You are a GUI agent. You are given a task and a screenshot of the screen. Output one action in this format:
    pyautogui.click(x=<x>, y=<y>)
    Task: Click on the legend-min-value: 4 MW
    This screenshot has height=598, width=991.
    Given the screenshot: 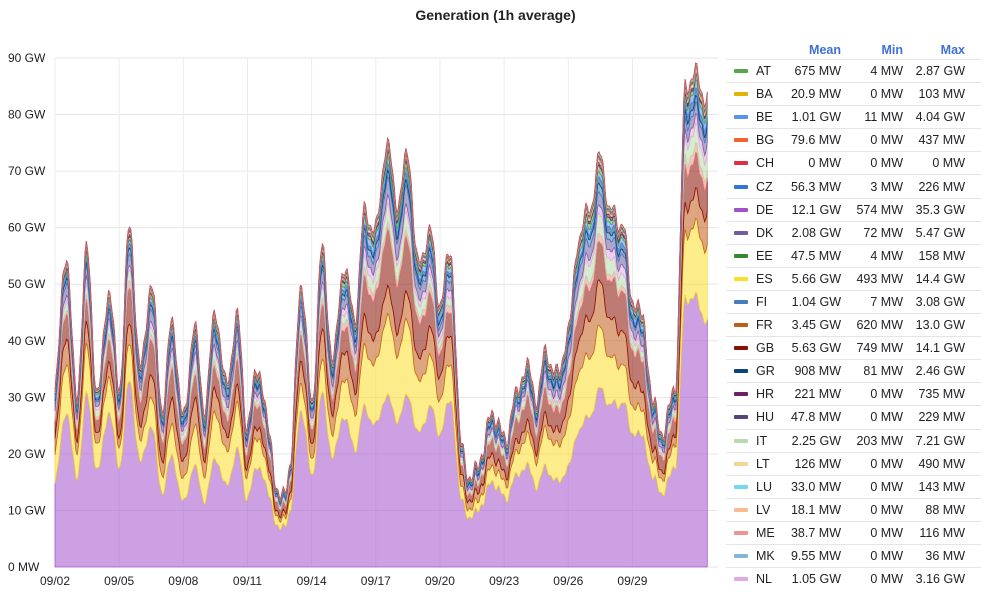 What is the action you would take?
    pyautogui.click(x=886, y=255)
    